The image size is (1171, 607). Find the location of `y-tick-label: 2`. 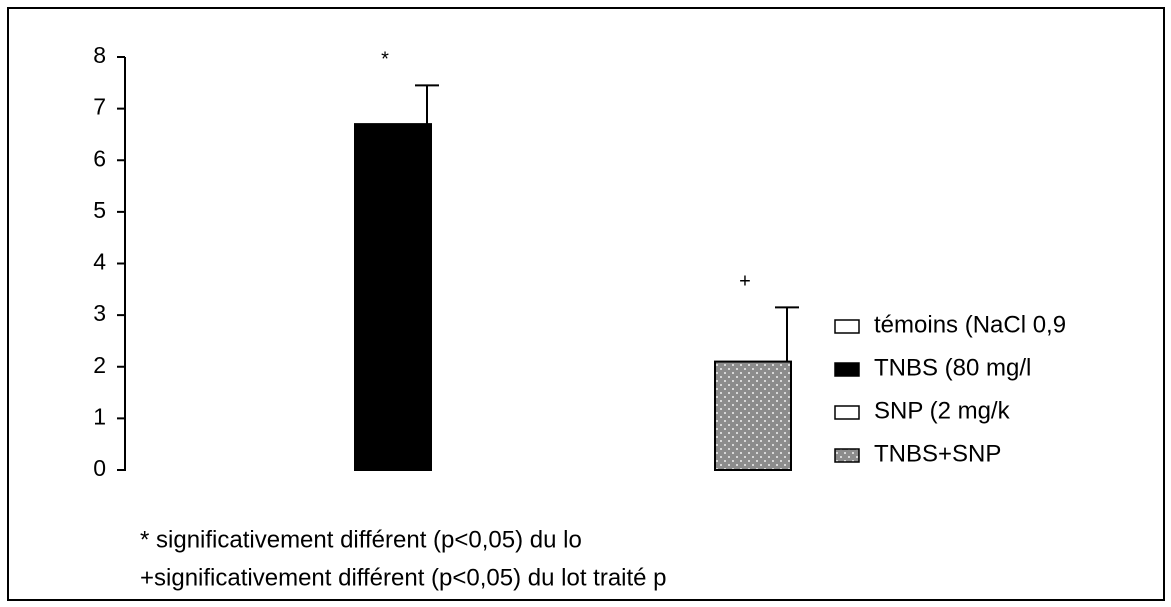

y-tick-label: 2 is located at coordinates (99, 365).